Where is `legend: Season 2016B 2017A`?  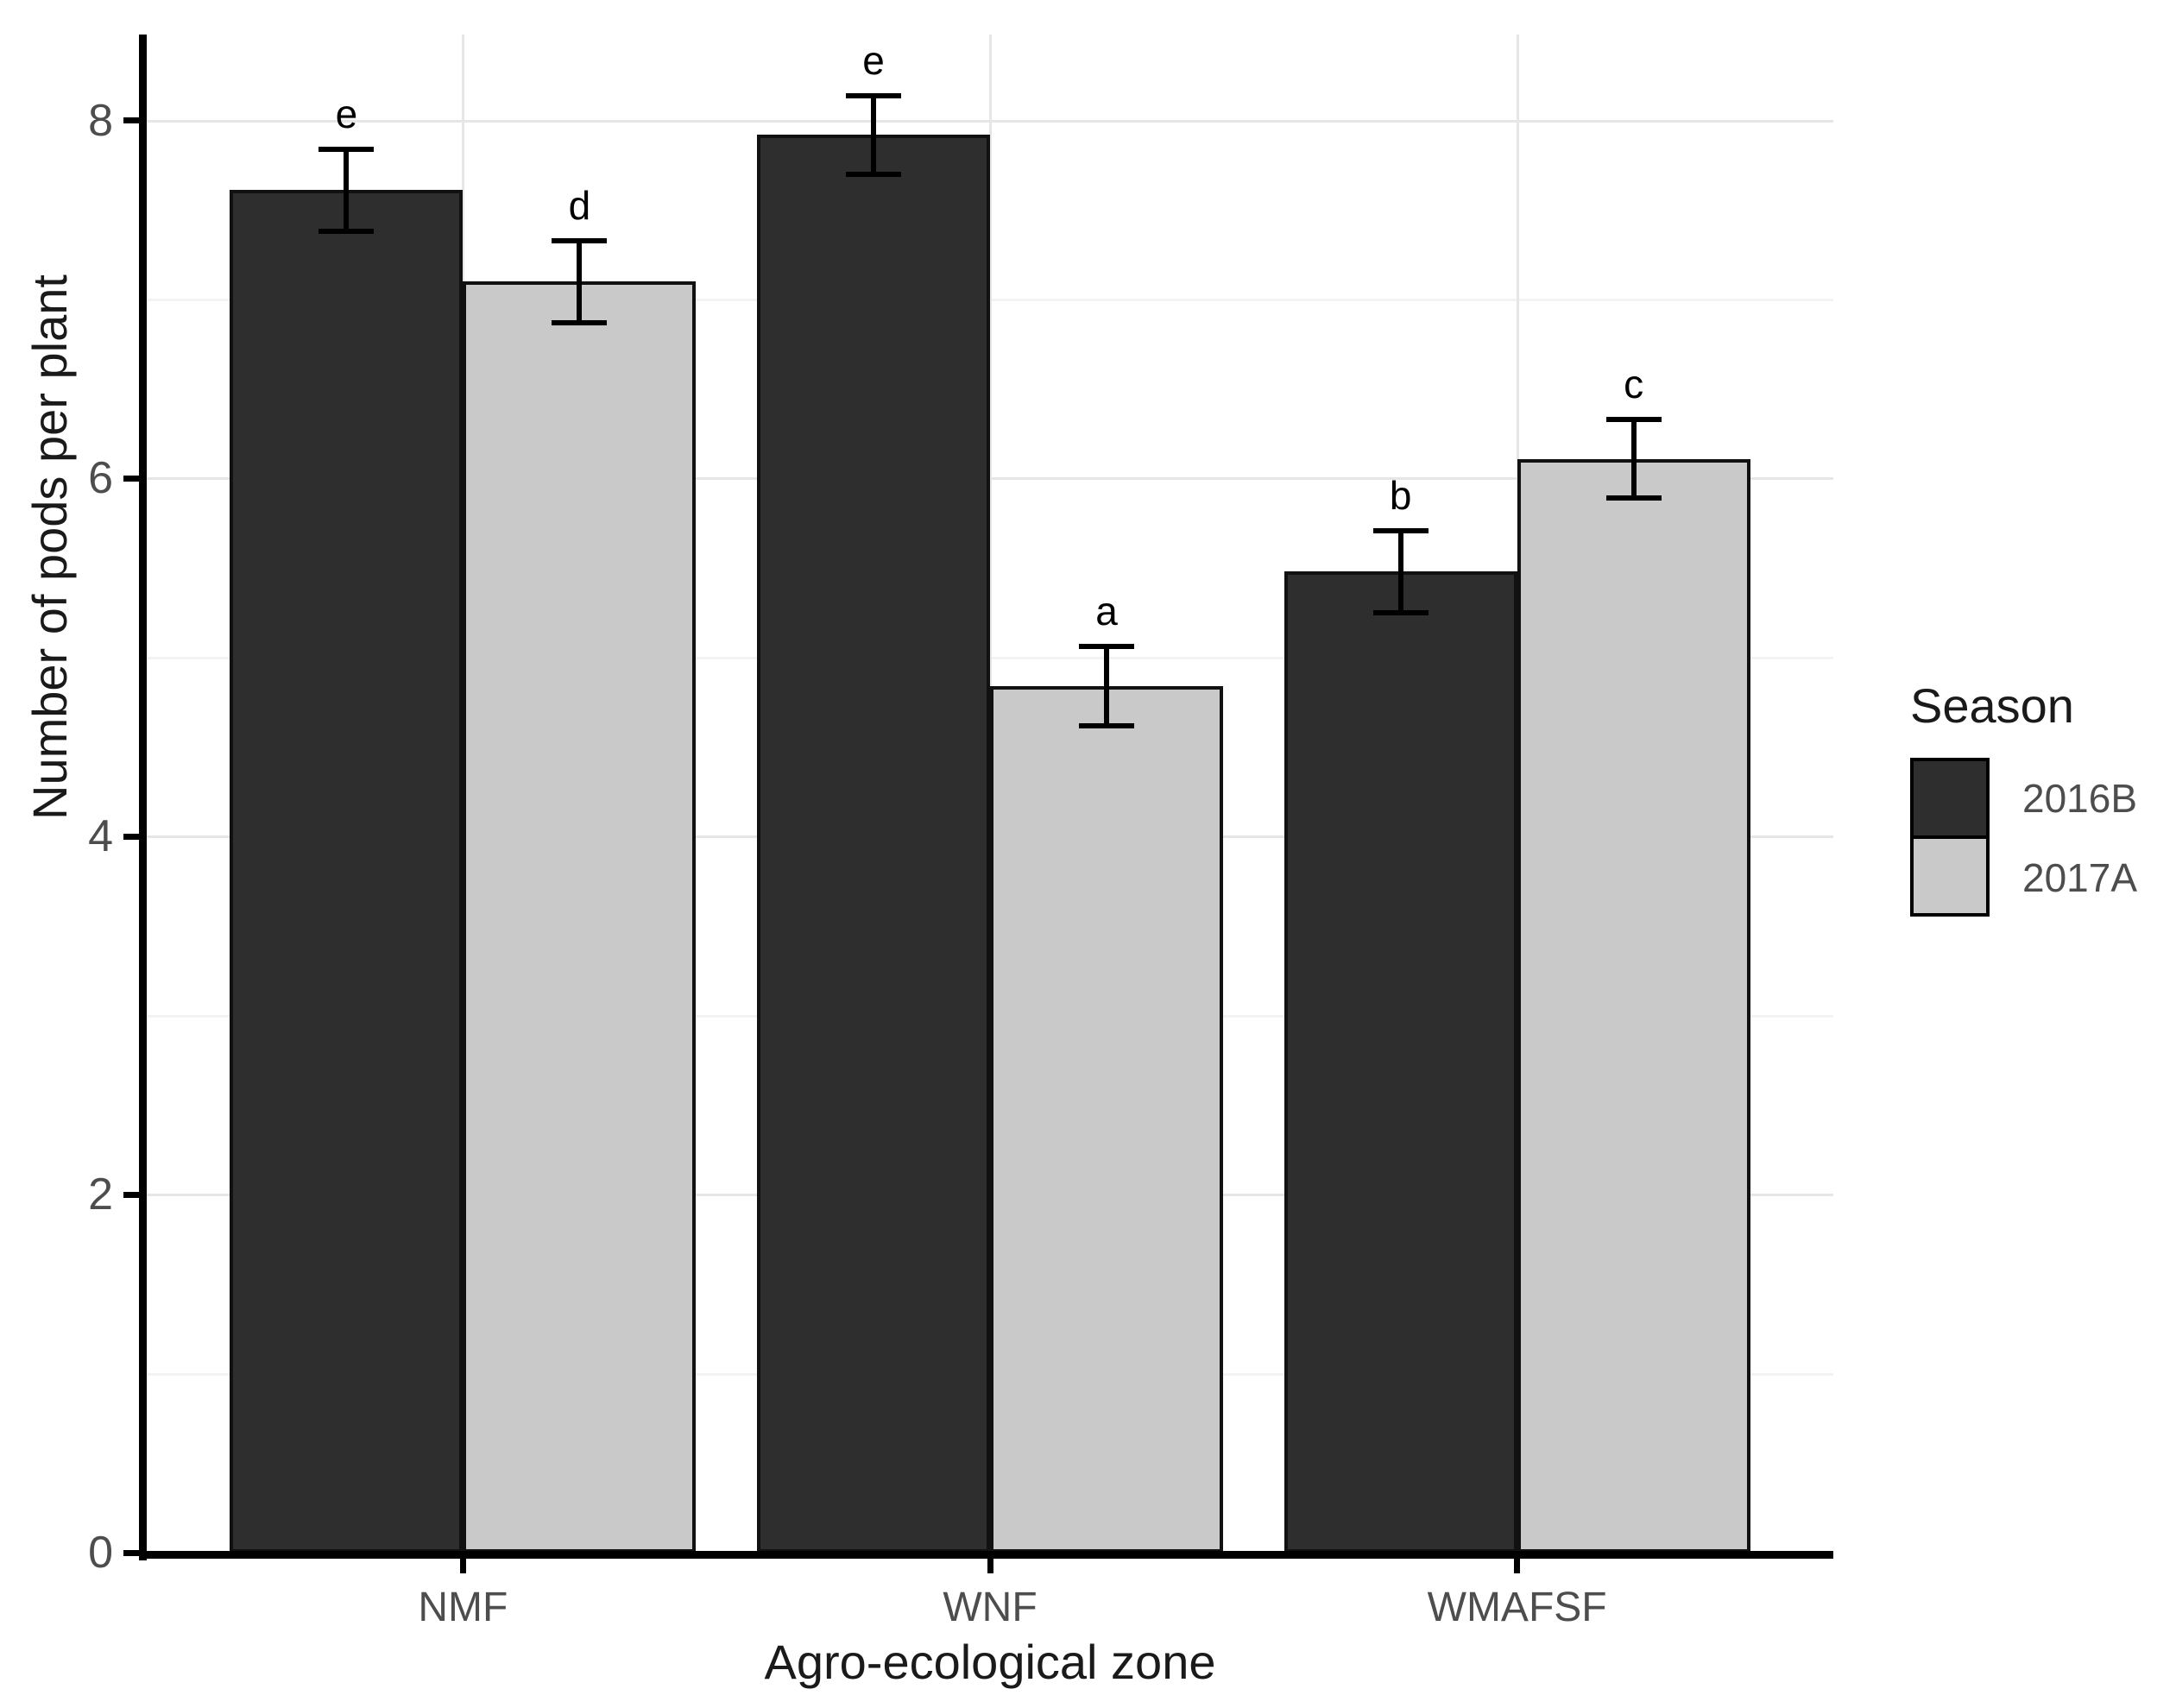 legend: Season 2016B 2017A is located at coordinates (2023, 799).